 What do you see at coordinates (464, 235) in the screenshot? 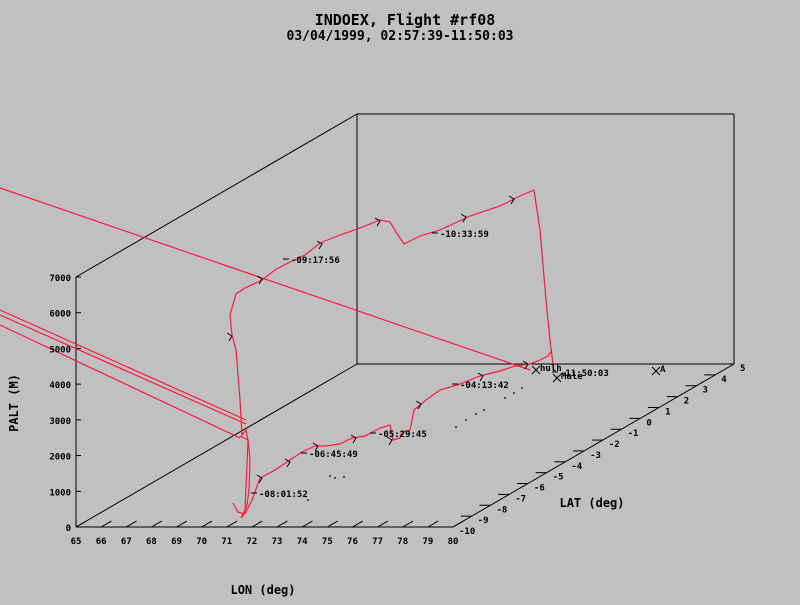
I see `time-label: -10:33:59` at bounding box center [464, 235].